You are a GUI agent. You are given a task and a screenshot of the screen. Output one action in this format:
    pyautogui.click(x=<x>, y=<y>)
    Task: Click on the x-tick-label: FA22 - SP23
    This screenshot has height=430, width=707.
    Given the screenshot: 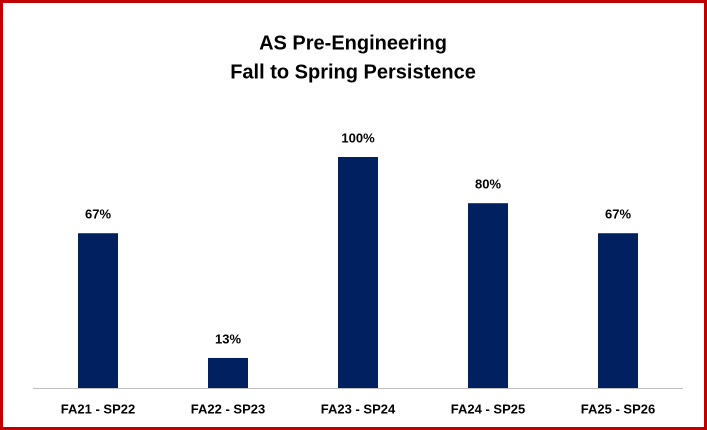 What is the action you would take?
    pyautogui.click(x=228, y=408)
    